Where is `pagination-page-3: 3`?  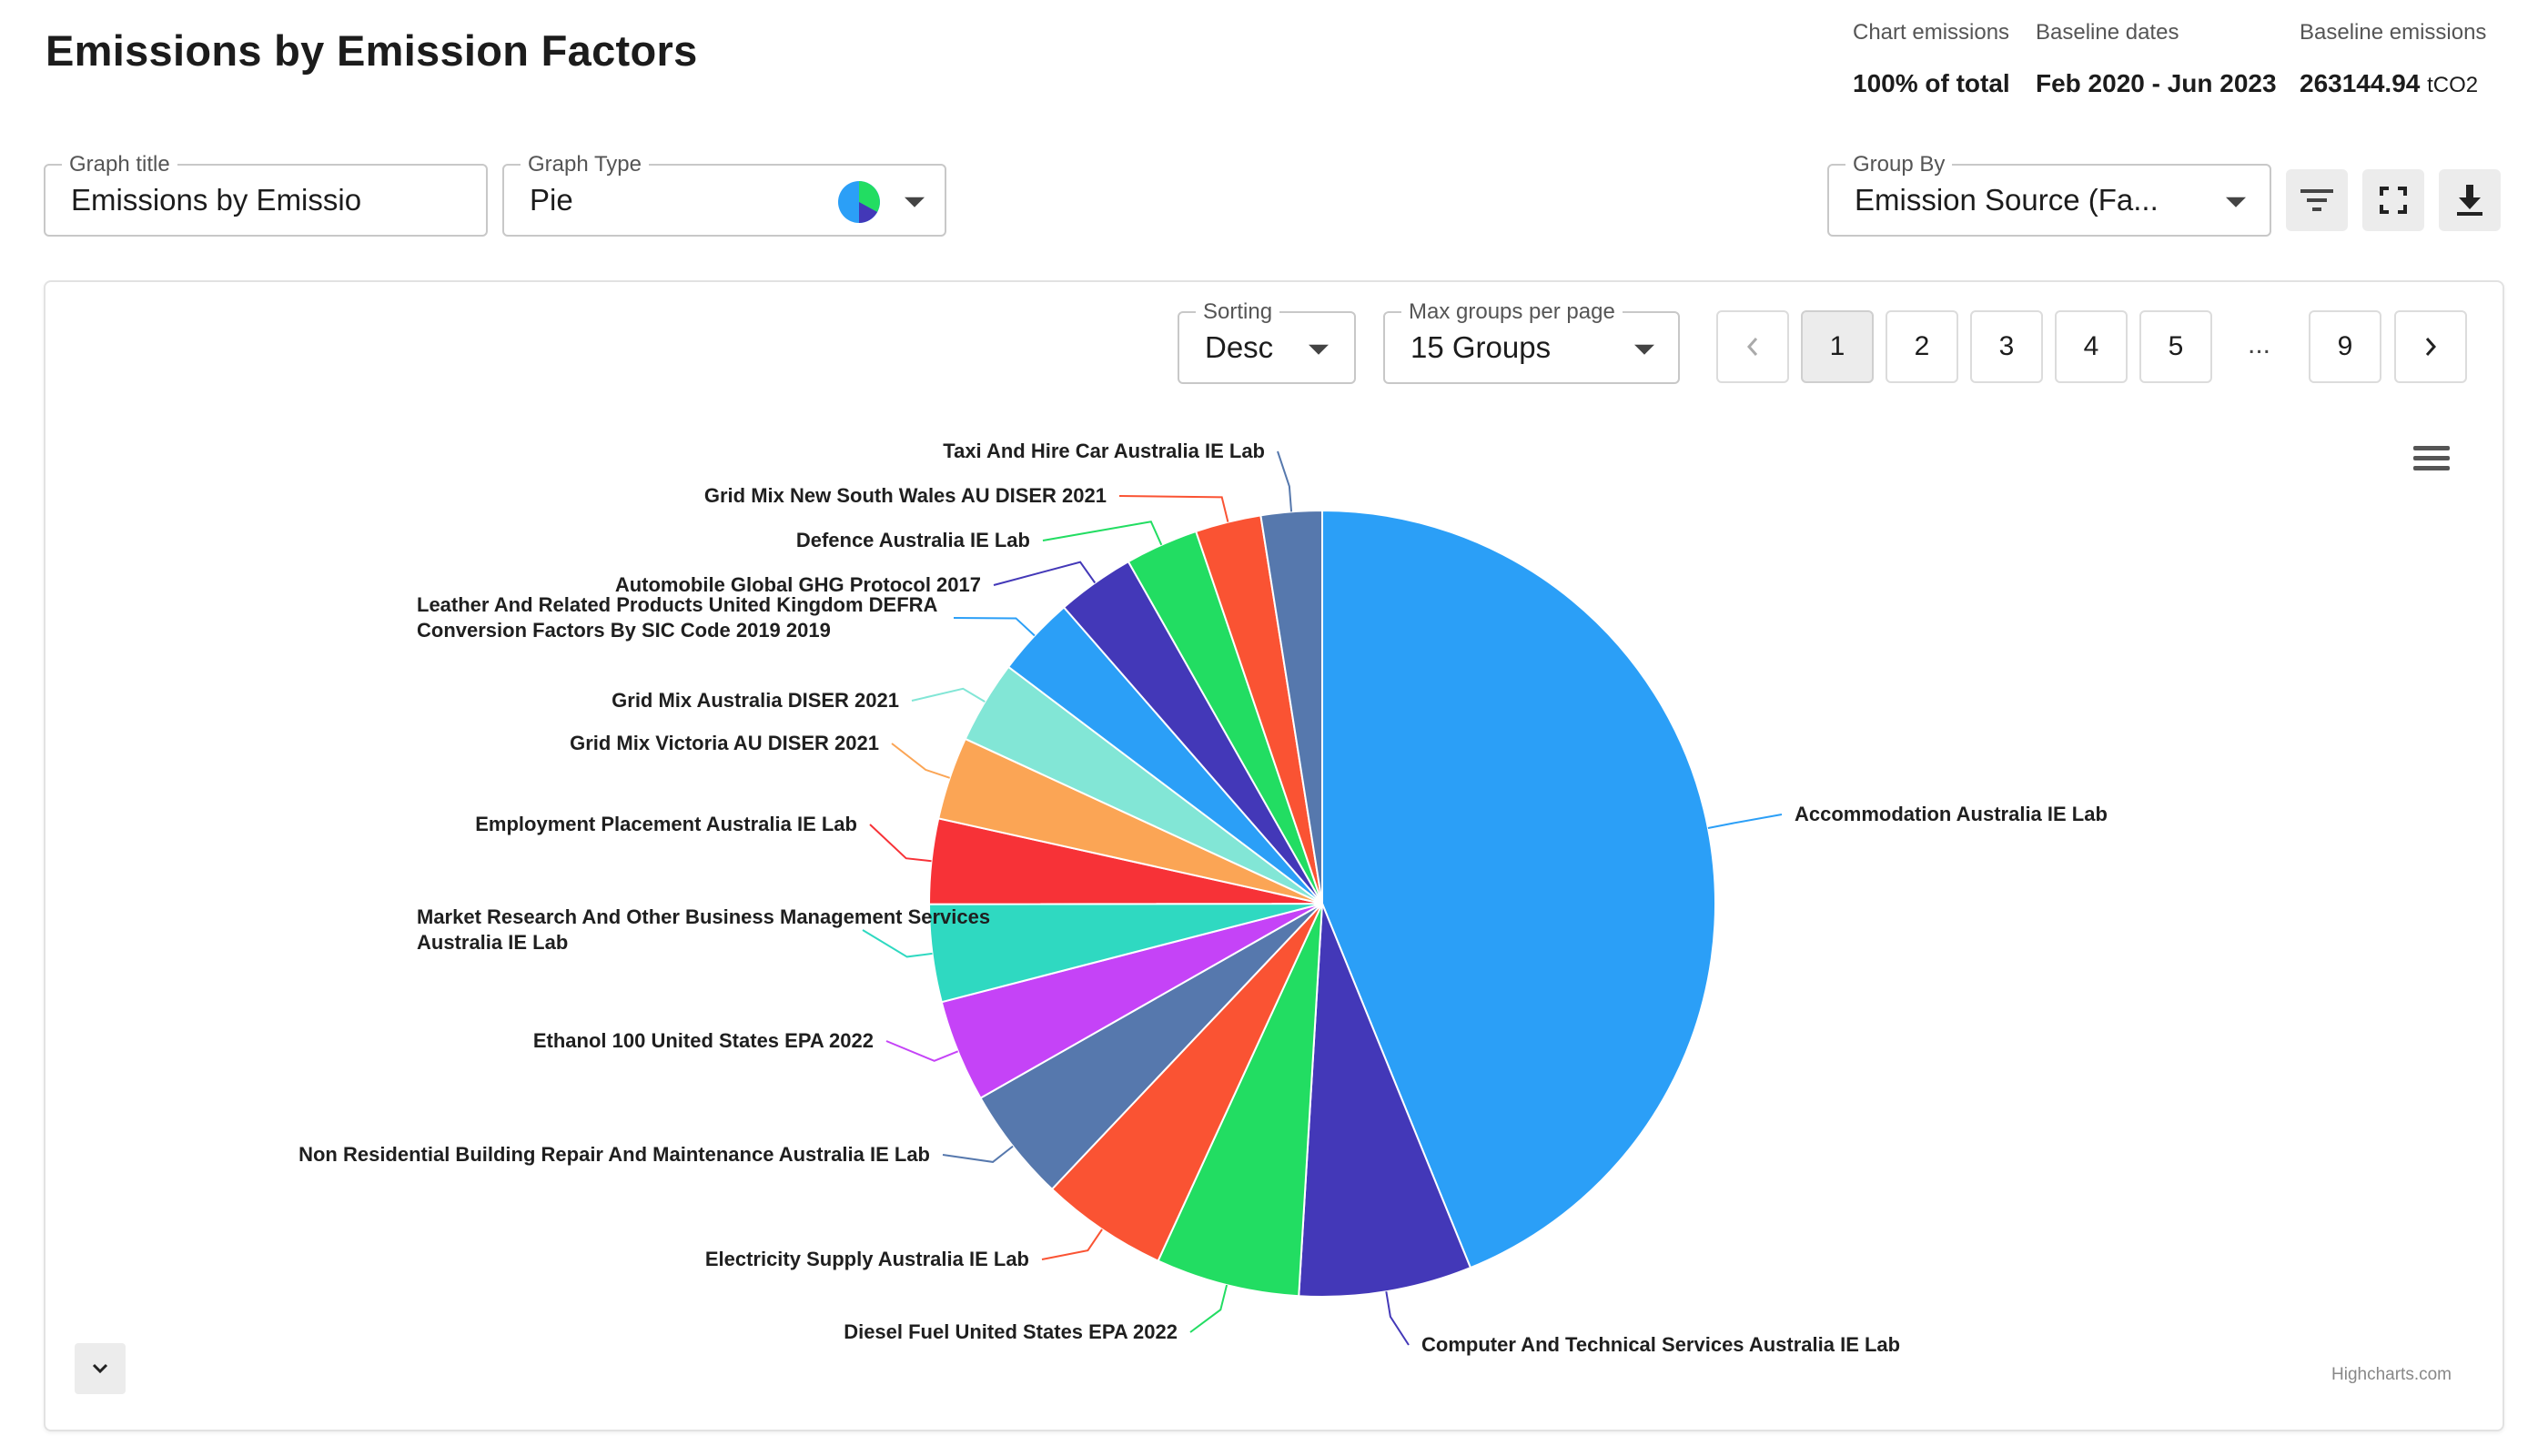 pagination-page-3: 3 is located at coordinates (2007, 346).